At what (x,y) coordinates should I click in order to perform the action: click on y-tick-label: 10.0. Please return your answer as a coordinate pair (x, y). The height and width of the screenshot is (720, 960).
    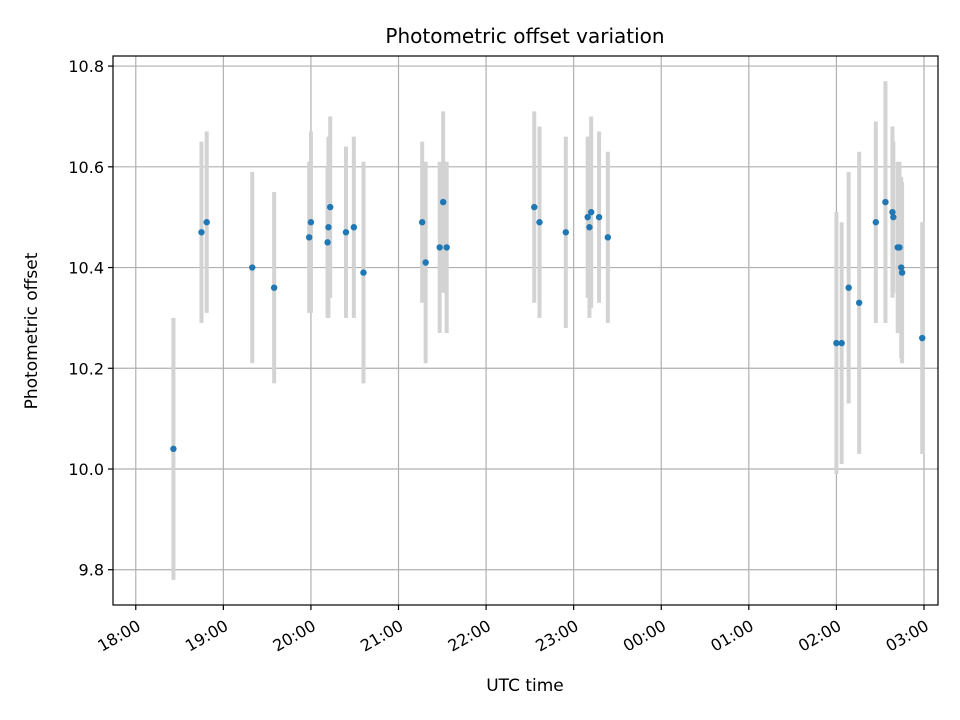
    Looking at the image, I should click on (86, 469).